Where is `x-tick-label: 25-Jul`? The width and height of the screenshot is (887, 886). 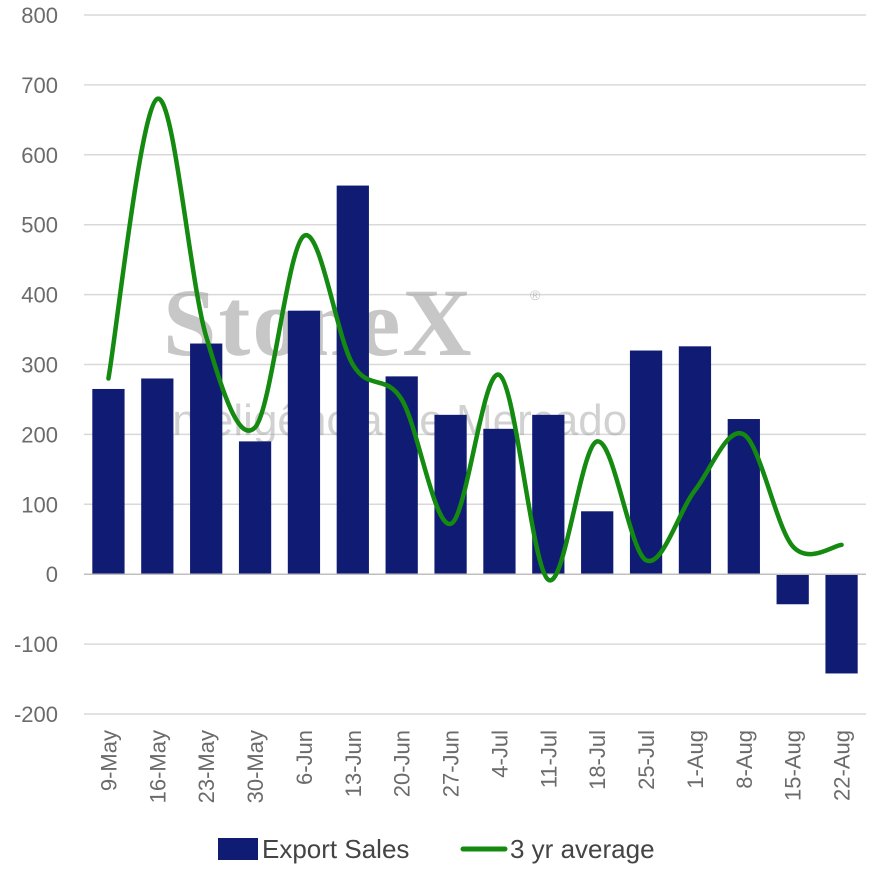
x-tick-label: 25-Jul is located at coordinates (646, 760).